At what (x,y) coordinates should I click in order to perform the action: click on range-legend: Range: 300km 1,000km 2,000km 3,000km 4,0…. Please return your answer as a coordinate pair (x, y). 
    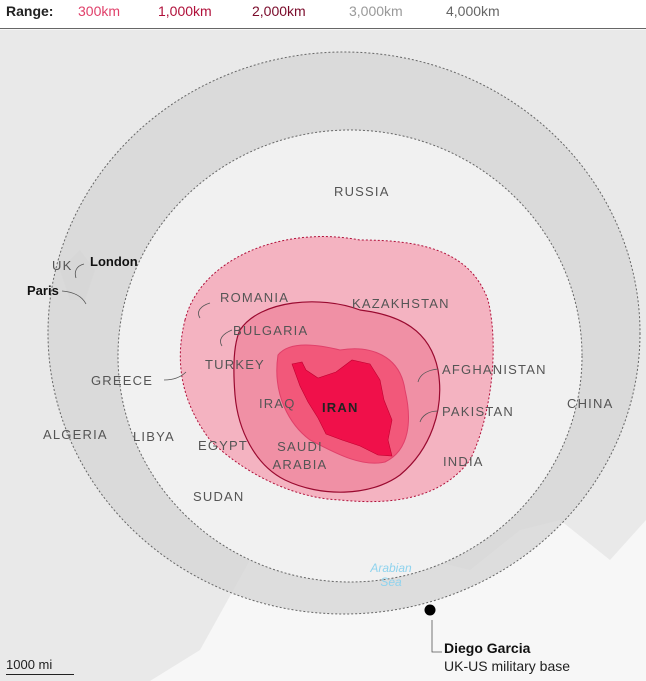
    Looking at the image, I should click on (323, 14).